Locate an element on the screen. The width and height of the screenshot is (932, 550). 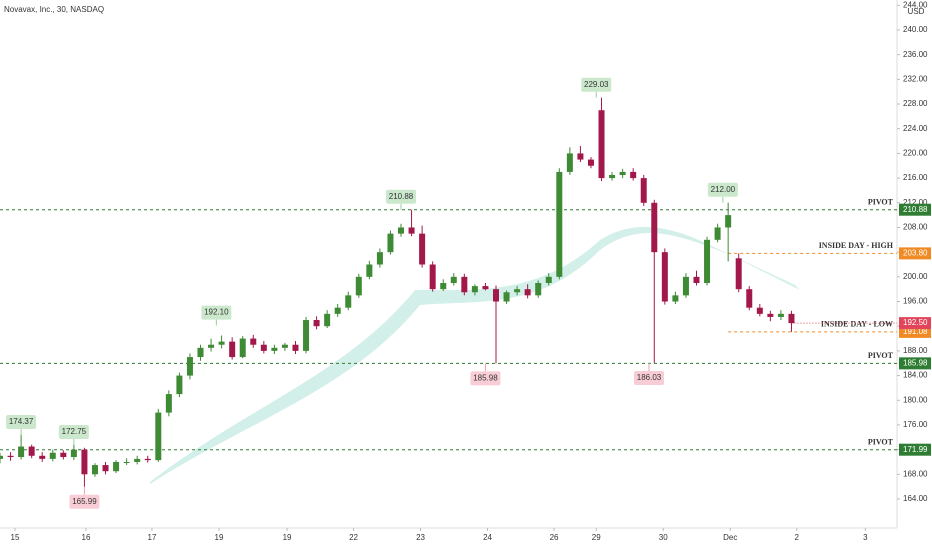
x-tick-label: 30 is located at coordinates (663, 537).